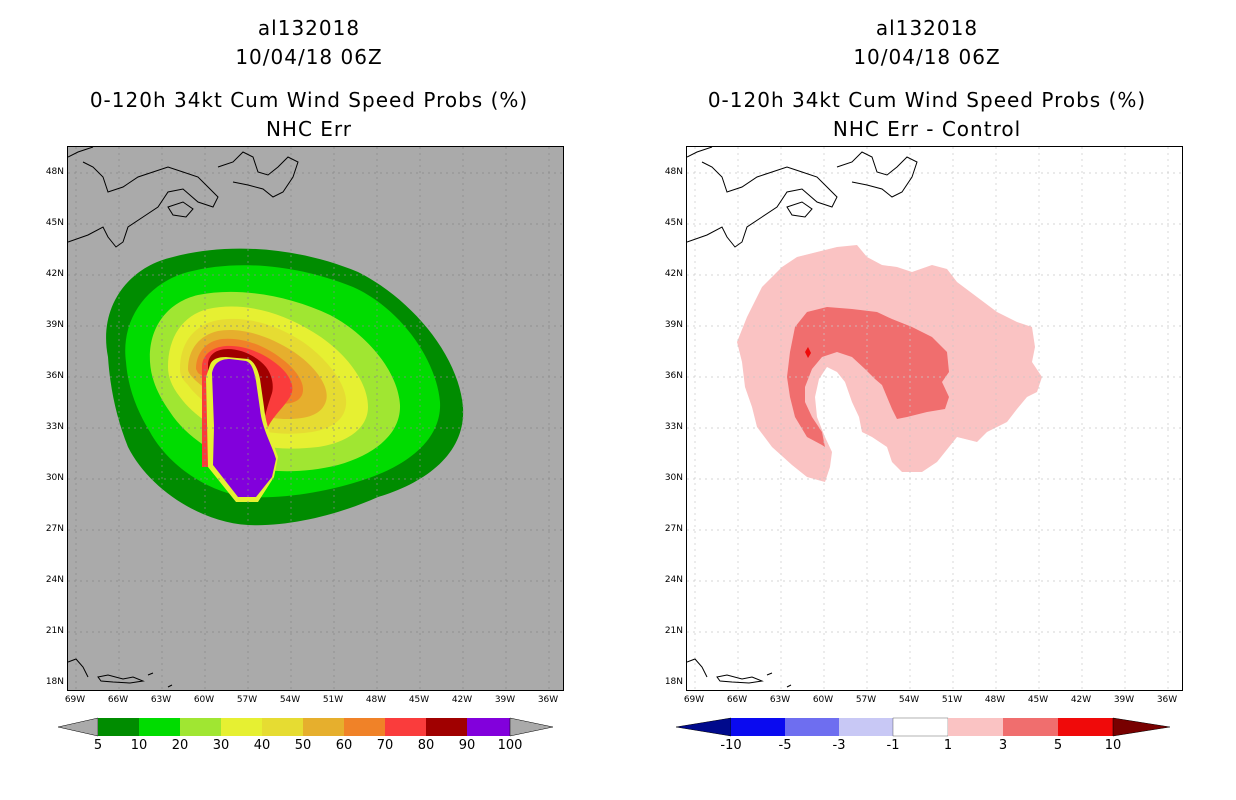 Image resolution: width=1236 pixels, height=800 pixels. I want to click on contour-plus5, so click(808, 352).